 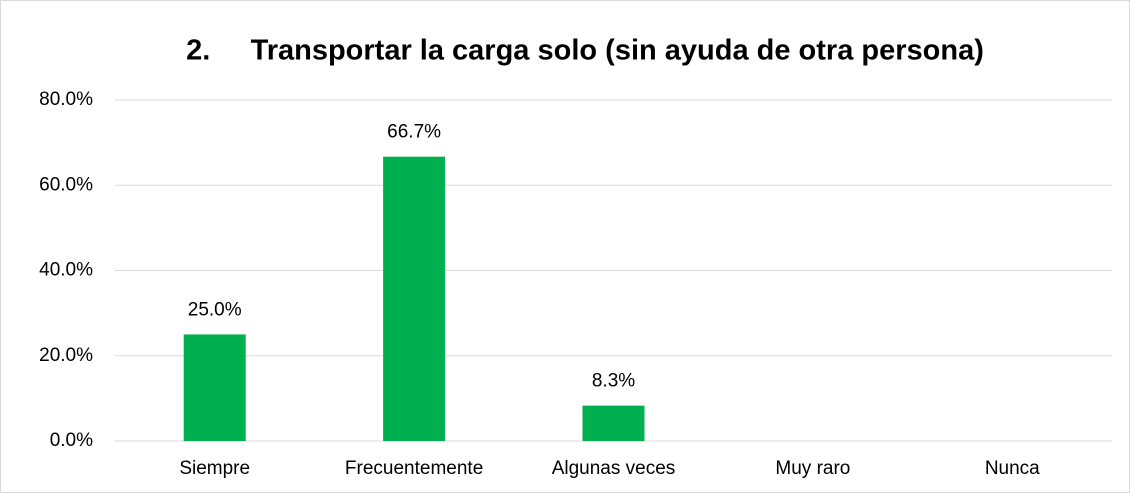 What do you see at coordinates (71, 440) in the screenshot?
I see `y-tick-label: 0.0%` at bounding box center [71, 440].